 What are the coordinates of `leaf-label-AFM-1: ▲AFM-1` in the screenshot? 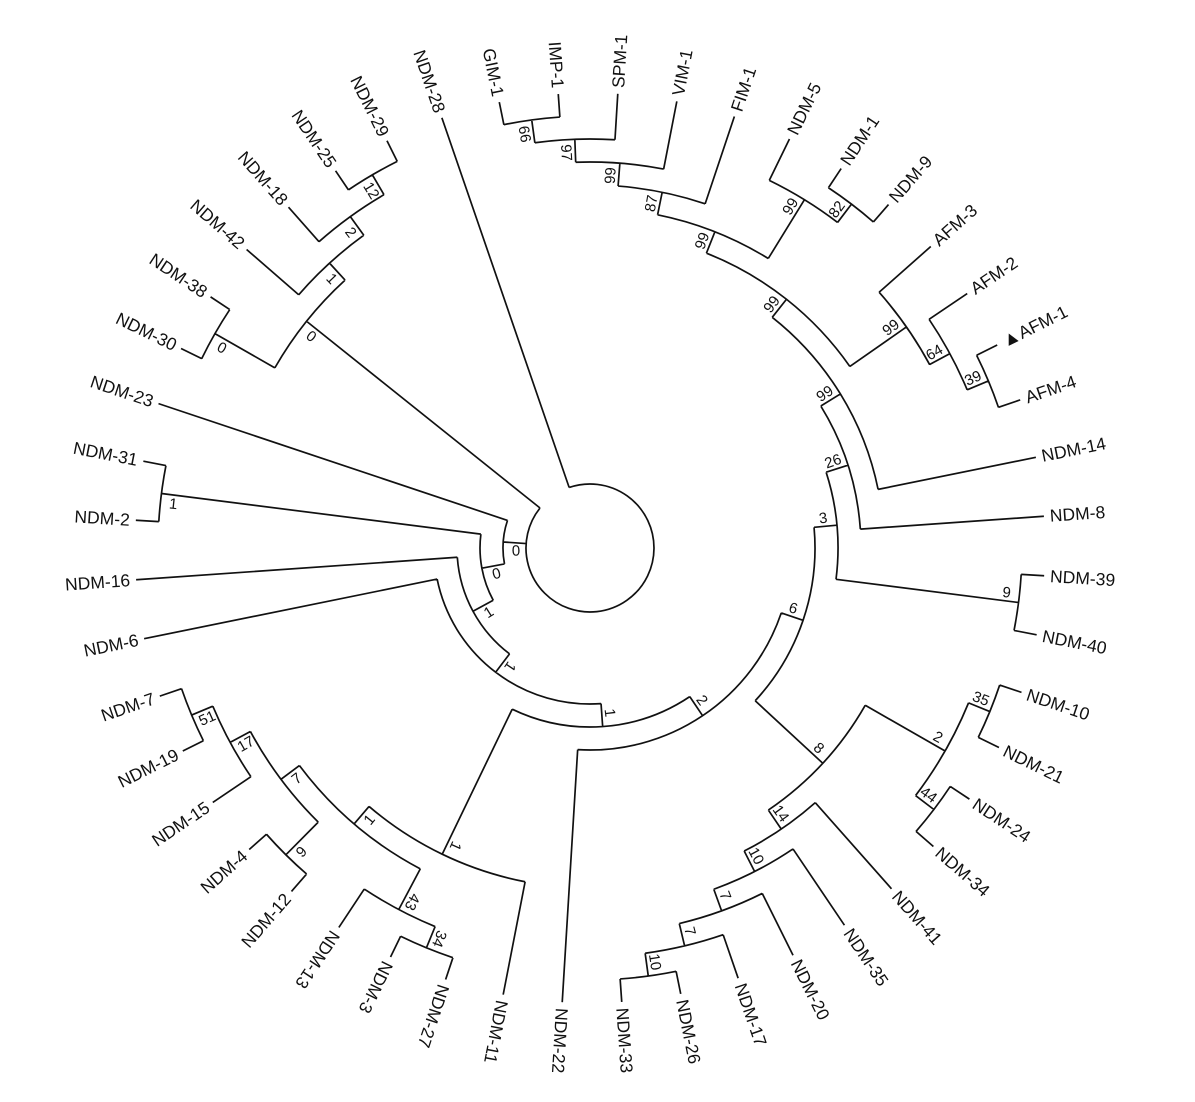 It's located at (1034, 326).